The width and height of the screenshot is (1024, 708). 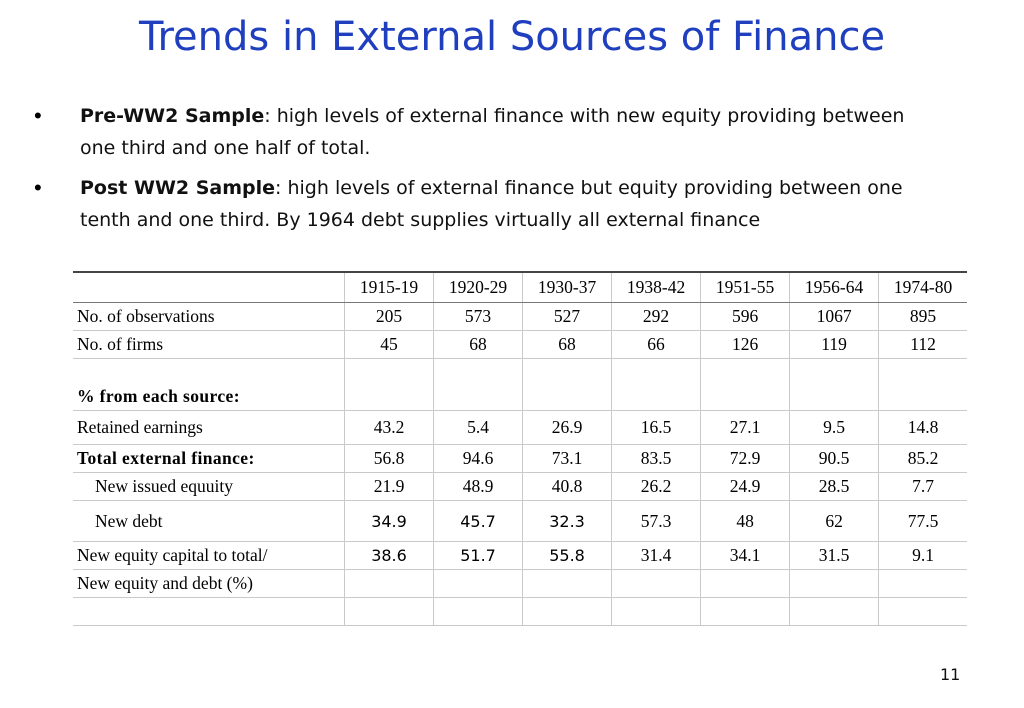 I want to click on table-row, so click(x=520, y=611).